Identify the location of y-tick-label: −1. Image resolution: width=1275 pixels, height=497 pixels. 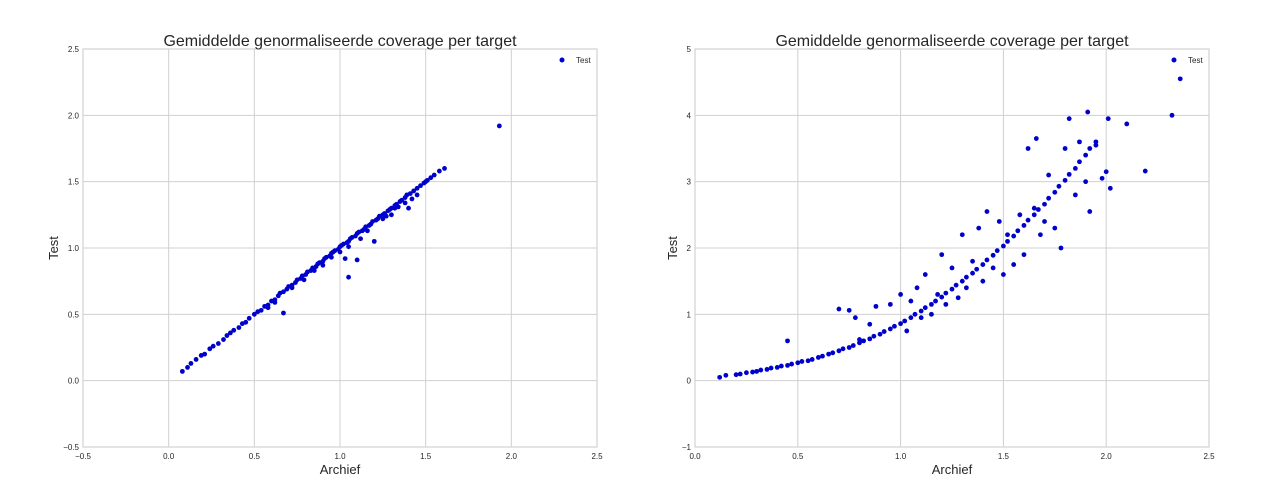
(687, 447).